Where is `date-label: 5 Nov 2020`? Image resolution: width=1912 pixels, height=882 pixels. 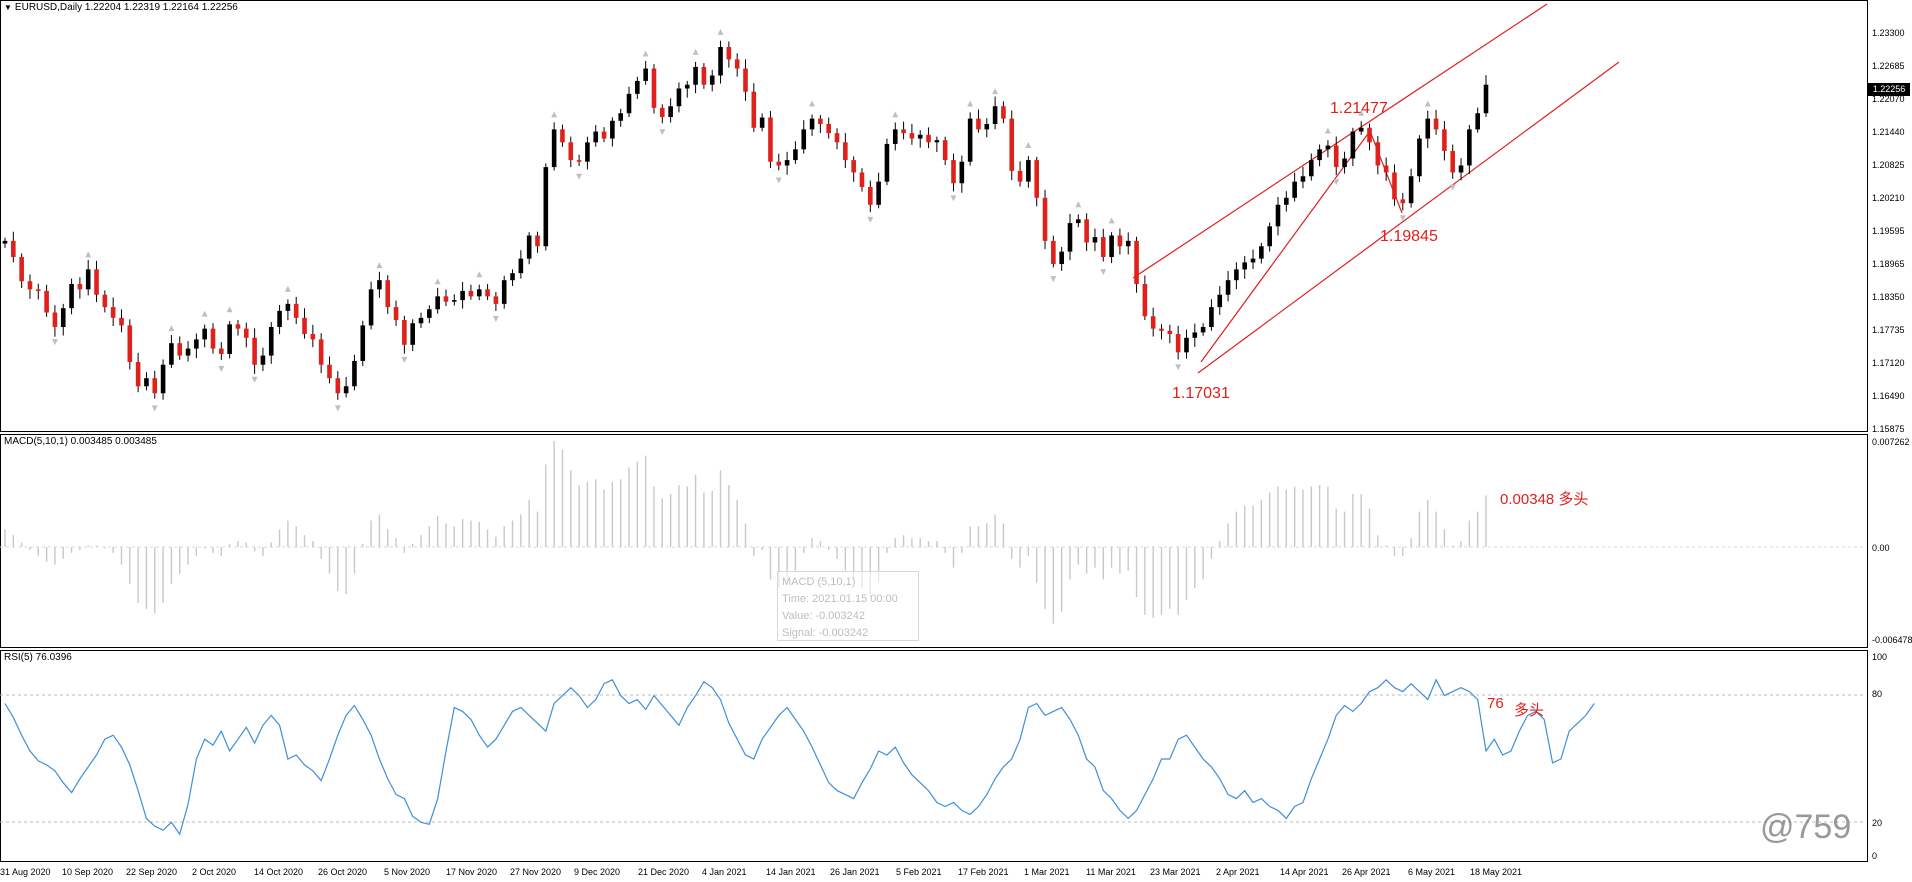
date-label: 5 Nov 2020 is located at coordinates (407, 872).